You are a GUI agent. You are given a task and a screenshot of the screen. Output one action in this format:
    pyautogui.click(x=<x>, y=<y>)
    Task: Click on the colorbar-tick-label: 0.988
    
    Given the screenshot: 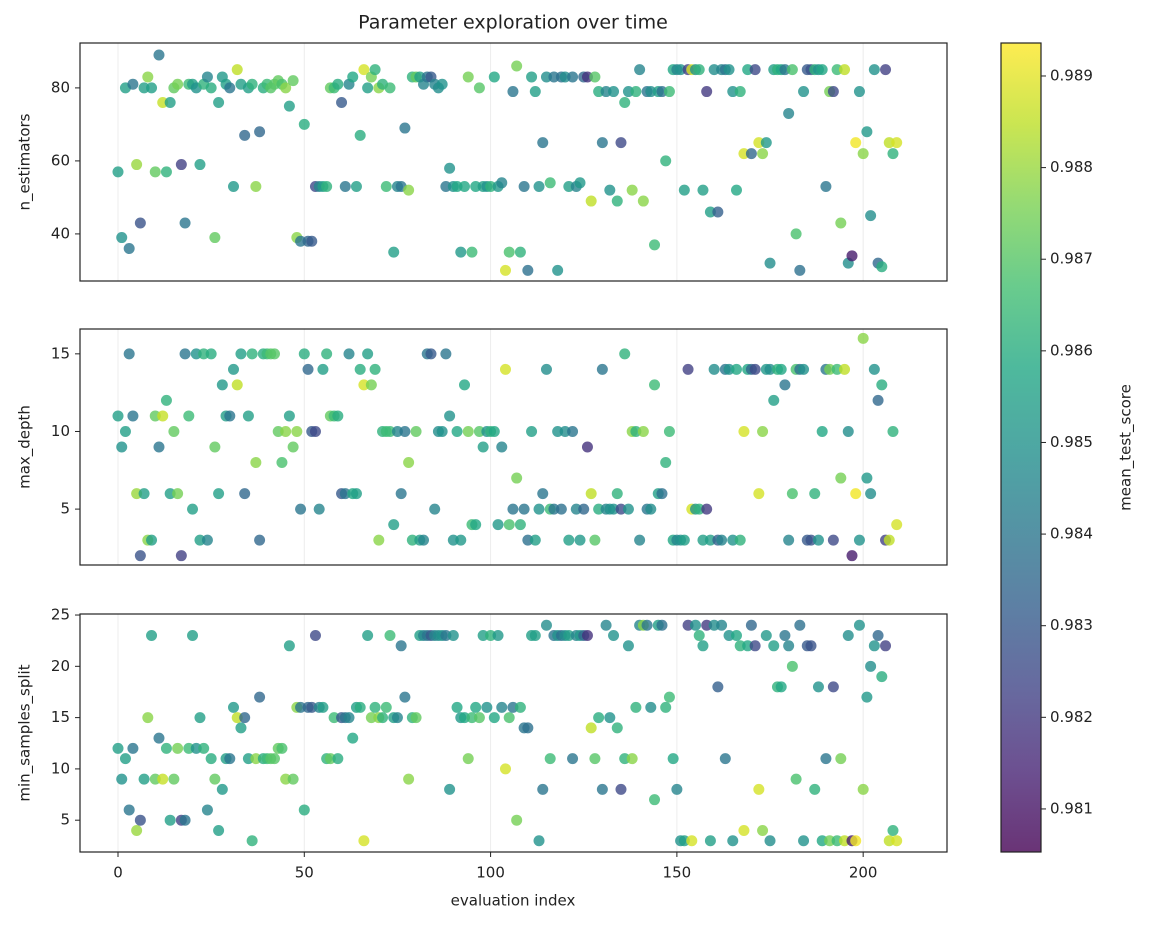 What is the action you would take?
    pyautogui.click(x=1071, y=167)
    